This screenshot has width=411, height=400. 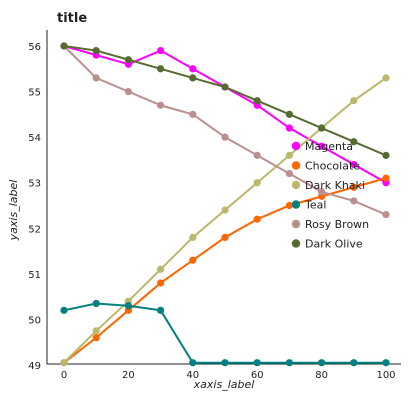 What do you see at coordinates (34, 93) in the screenshot?
I see `y-tick-label: 55` at bounding box center [34, 93].